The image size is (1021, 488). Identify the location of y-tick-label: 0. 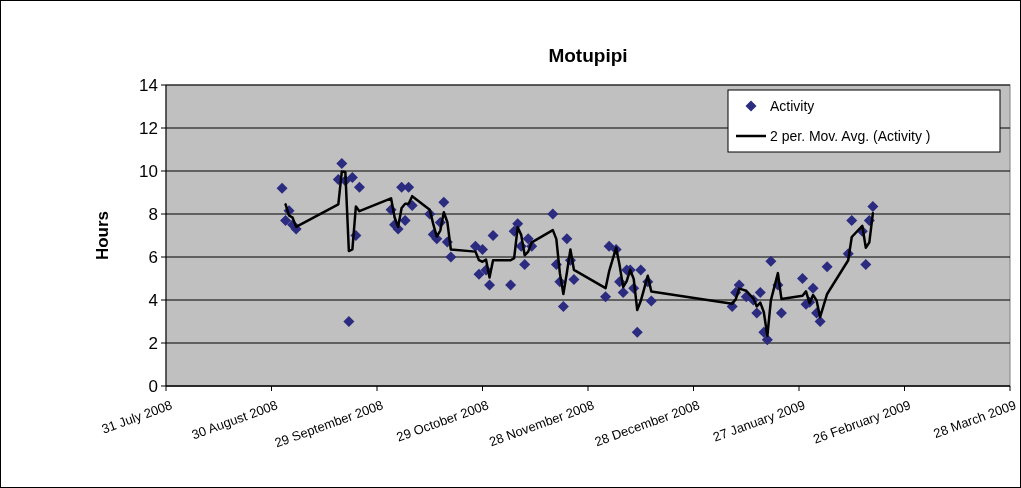
(153, 386).